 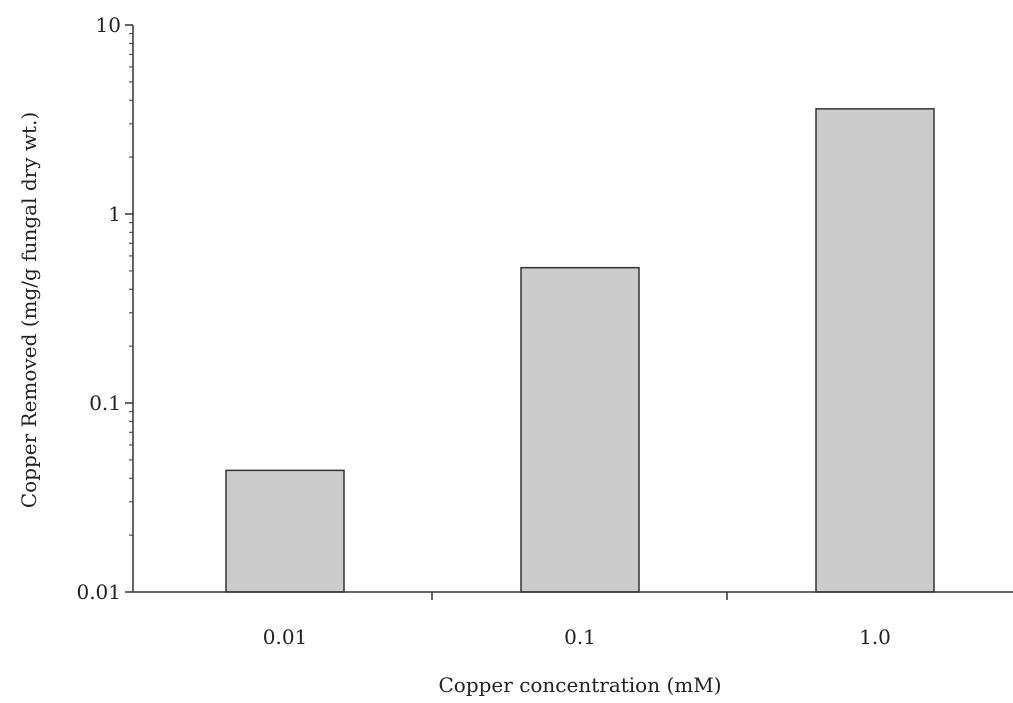 What do you see at coordinates (29, 310) in the screenshot?
I see `y-axis-title: Copper Removed (mg/g fungal dry wt.)` at bounding box center [29, 310].